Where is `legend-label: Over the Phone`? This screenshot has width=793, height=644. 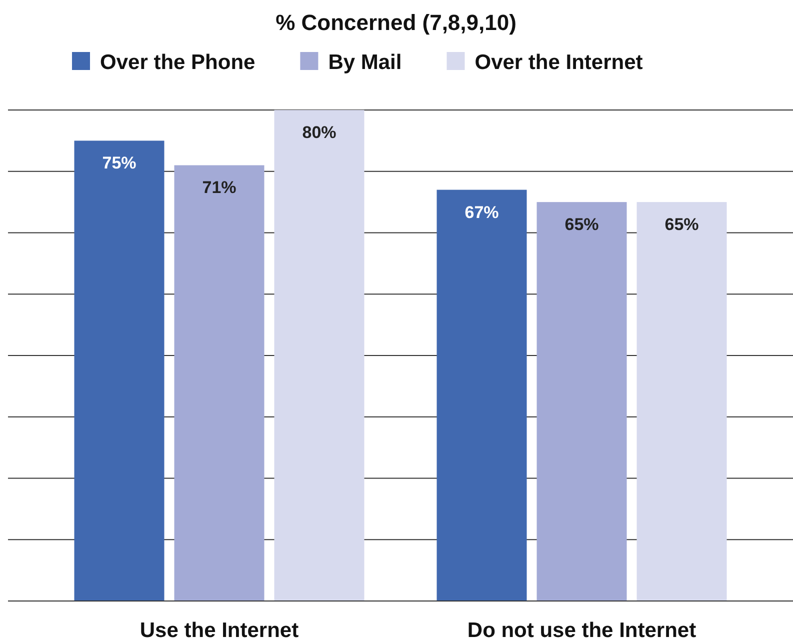 legend-label: Over the Phone is located at coordinates (178, 62).